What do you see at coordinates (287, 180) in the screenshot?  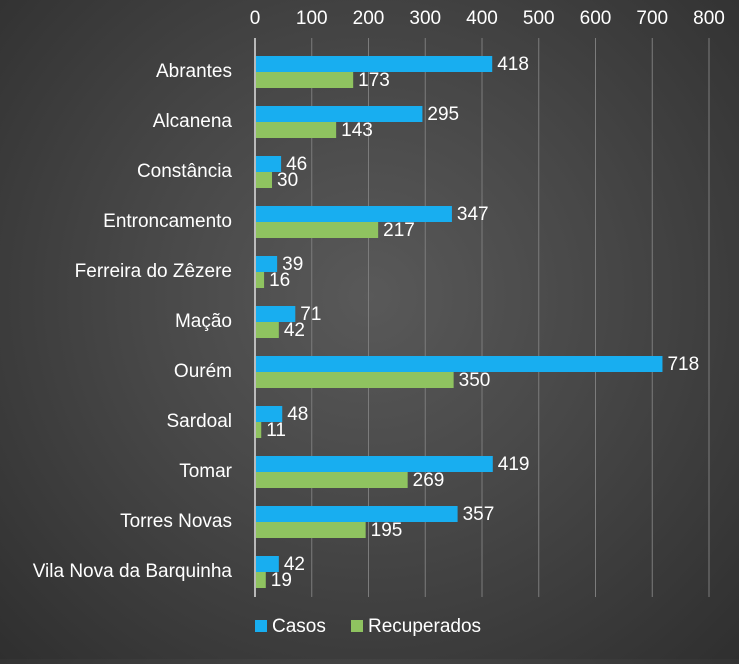 I see `data-label: 30` at bounding box center [287, 180].